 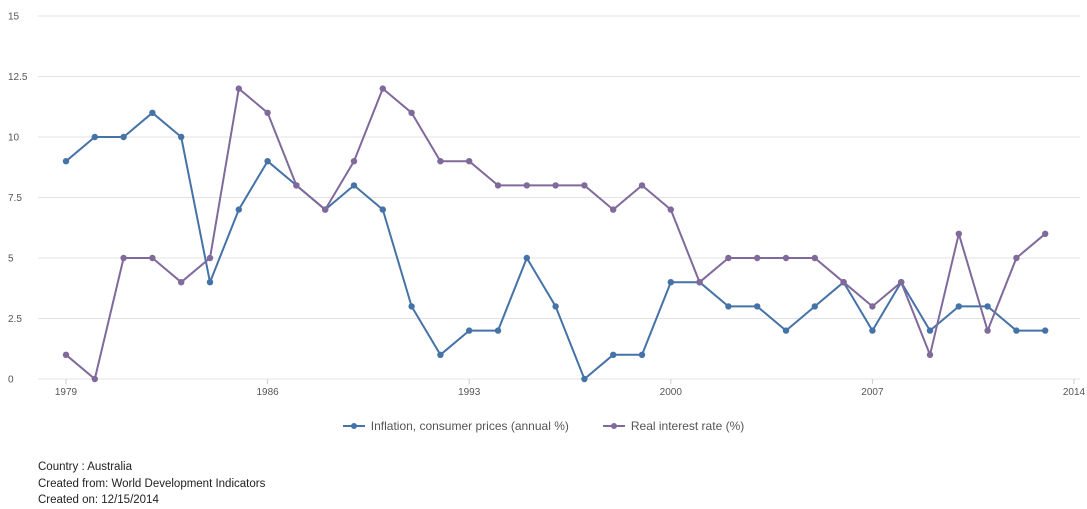 I want to click on legend-item-inflation: Inflation, consumer prices (annual %), so click(x=455, y=426).